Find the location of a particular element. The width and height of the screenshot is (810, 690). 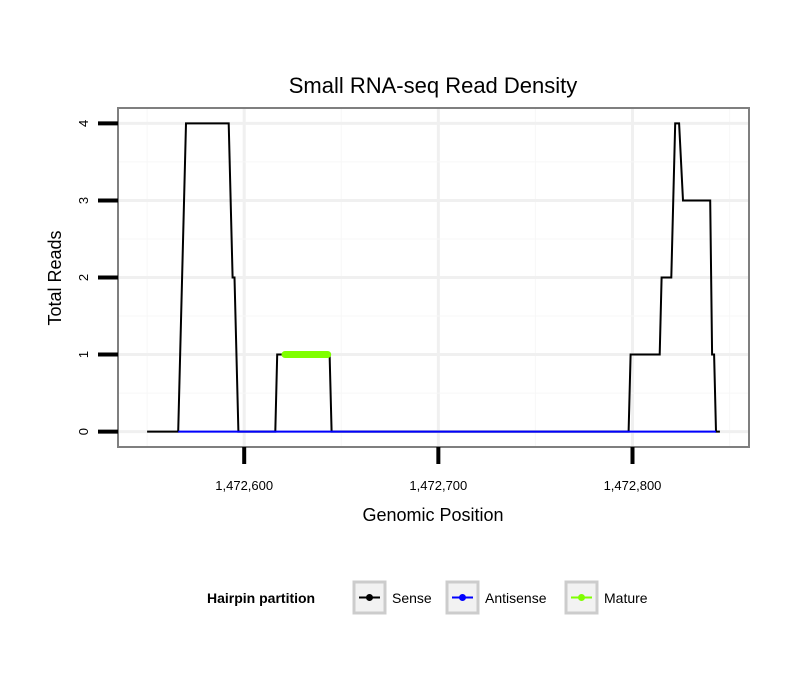

legend-title: Hairpin partition is located at coordinates (261, 598).